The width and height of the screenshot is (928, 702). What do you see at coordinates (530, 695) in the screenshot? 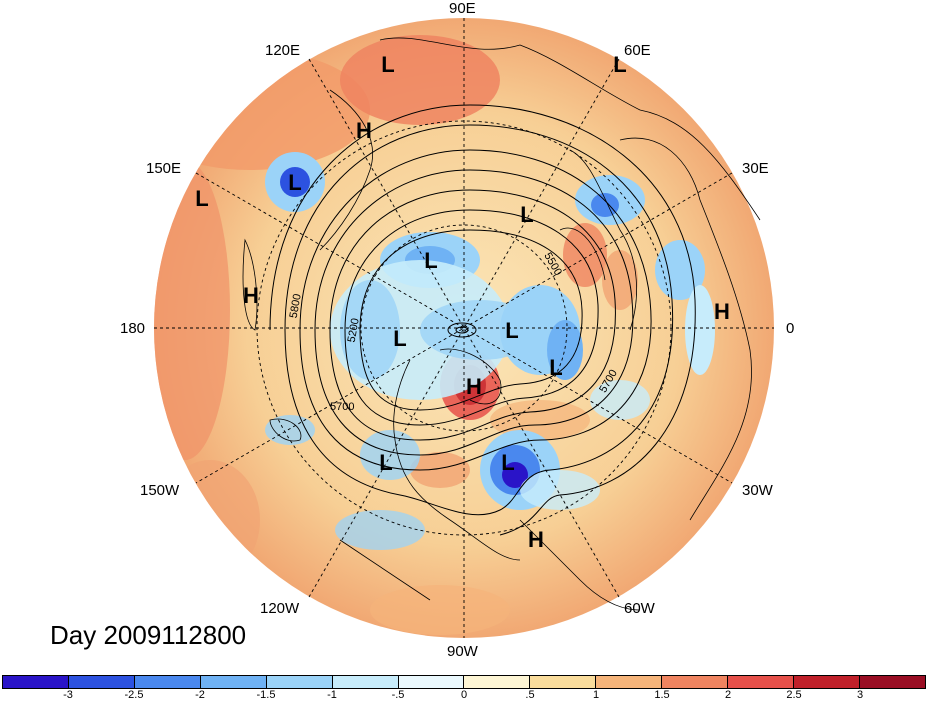
I see `colorbar-tick-label: .5` at bounding box center [530, 695].